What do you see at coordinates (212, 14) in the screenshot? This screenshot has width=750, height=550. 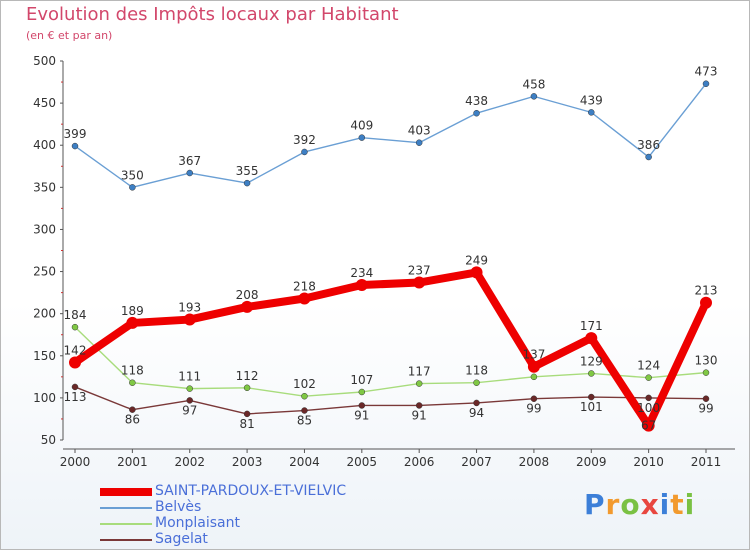 I see `chart-title: Evolution des Impôts locaux par Habitant` at bounding box center [212, 14].